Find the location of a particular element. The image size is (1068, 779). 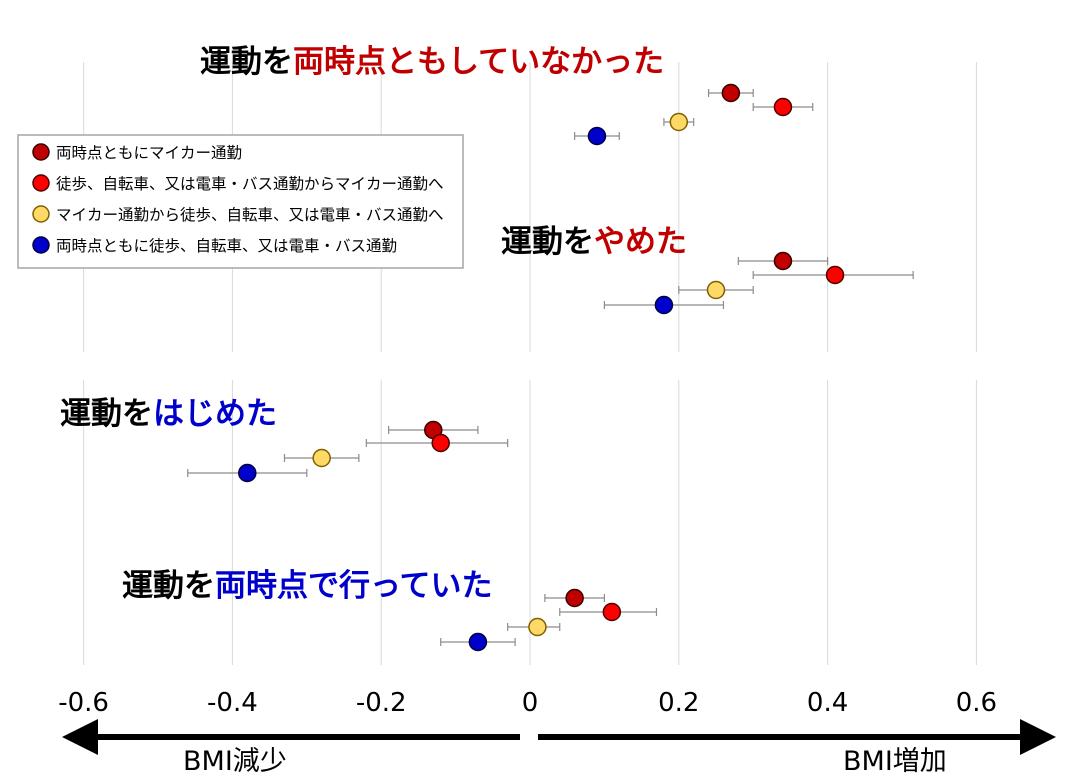

bmi-increase-label: BMI増加 is located at coordinates (895, 761).